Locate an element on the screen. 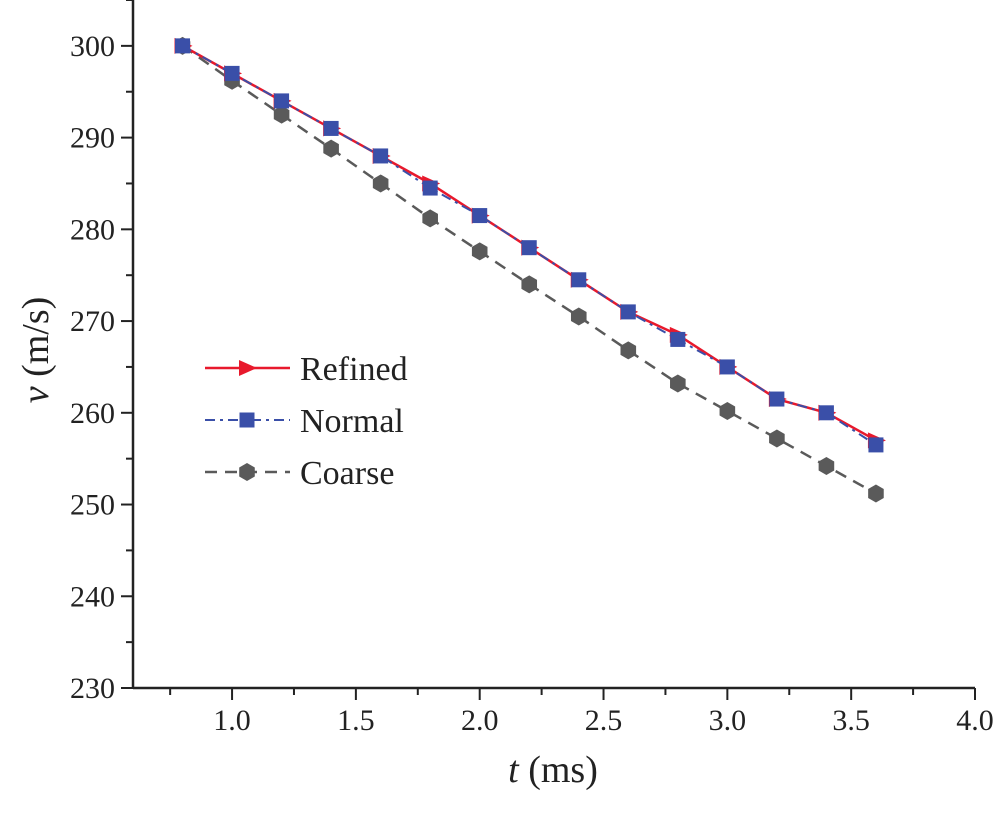  x-tick-label: 4.0 is located at coordinates (975, 720).